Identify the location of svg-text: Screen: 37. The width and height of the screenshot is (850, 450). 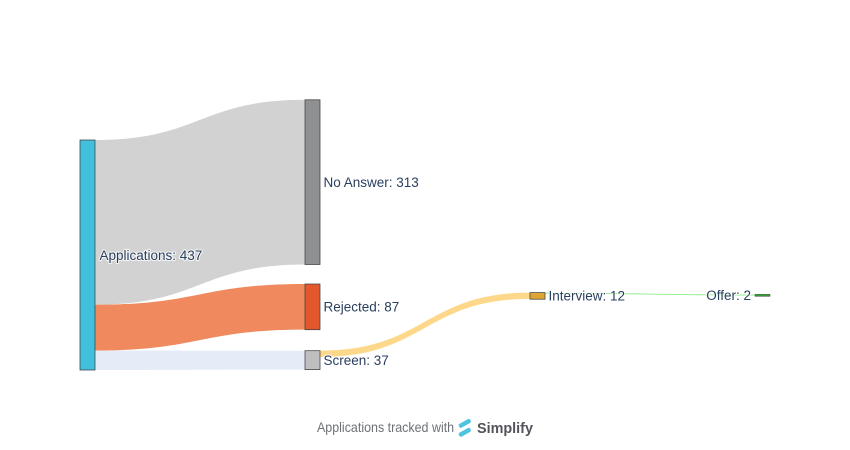
(356, 360).